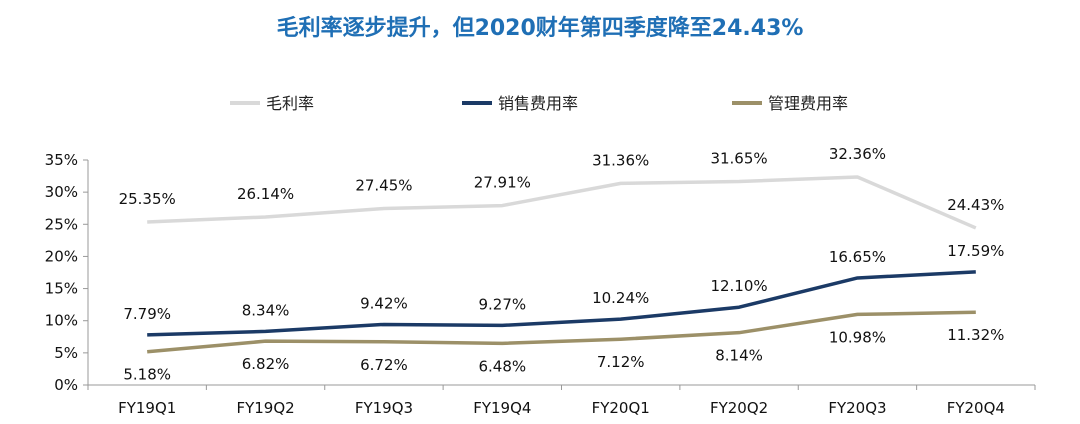  Describe the element at coordinates (540, 28) in the screenshot. I see `chart-title: 毛利率逐步提升，但2020财年第四季度降至24.43%` at that location.